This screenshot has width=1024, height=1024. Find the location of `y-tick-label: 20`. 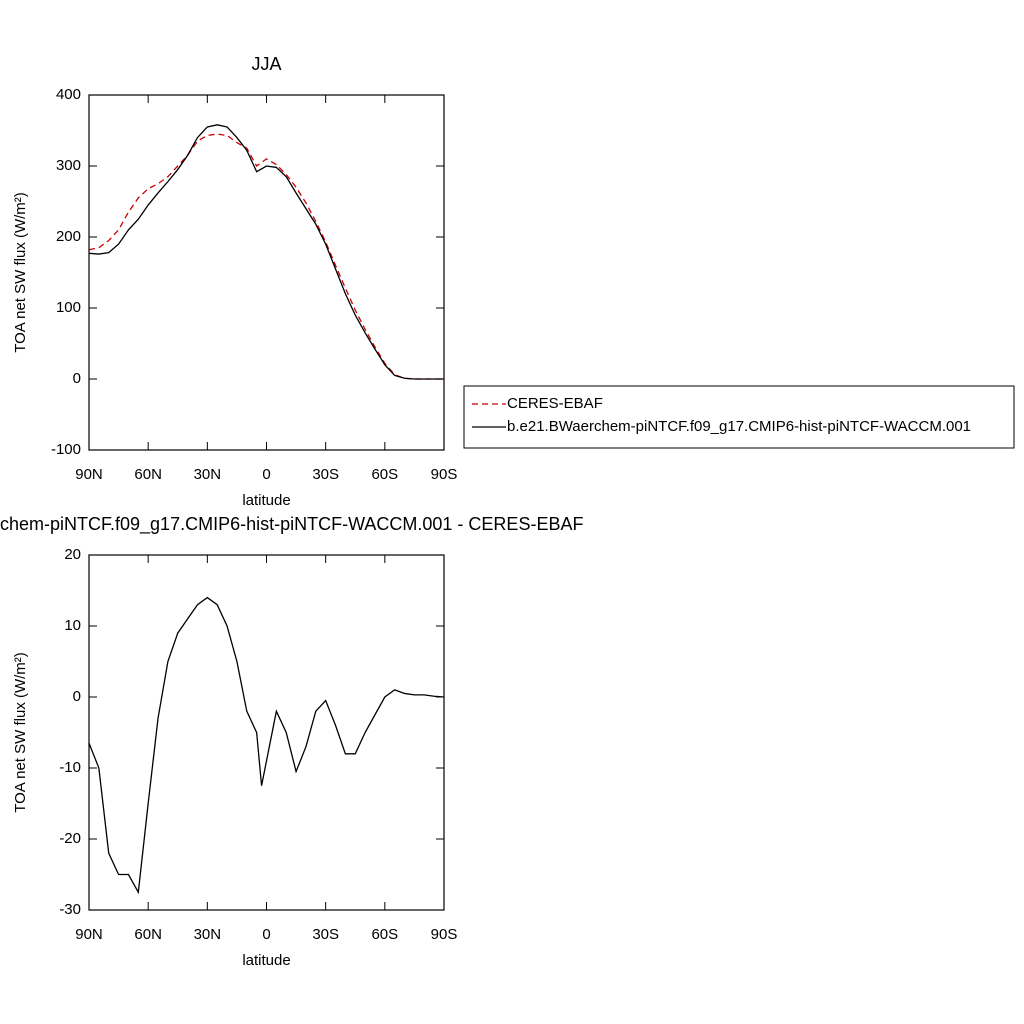

y-tick-label: 20 is located at coordinates (72, 554).